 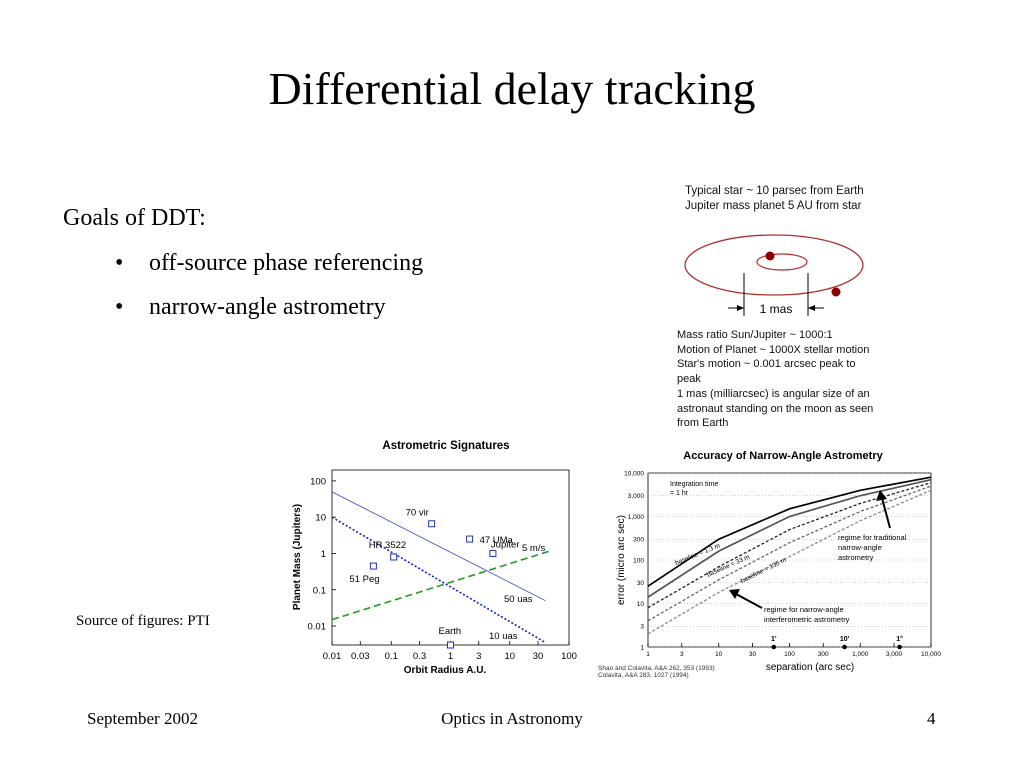 What do you see at coordinates (319, 590) in the screenshot?
I see `y-tick-label: 0.1` at bounding box center [319, 590].